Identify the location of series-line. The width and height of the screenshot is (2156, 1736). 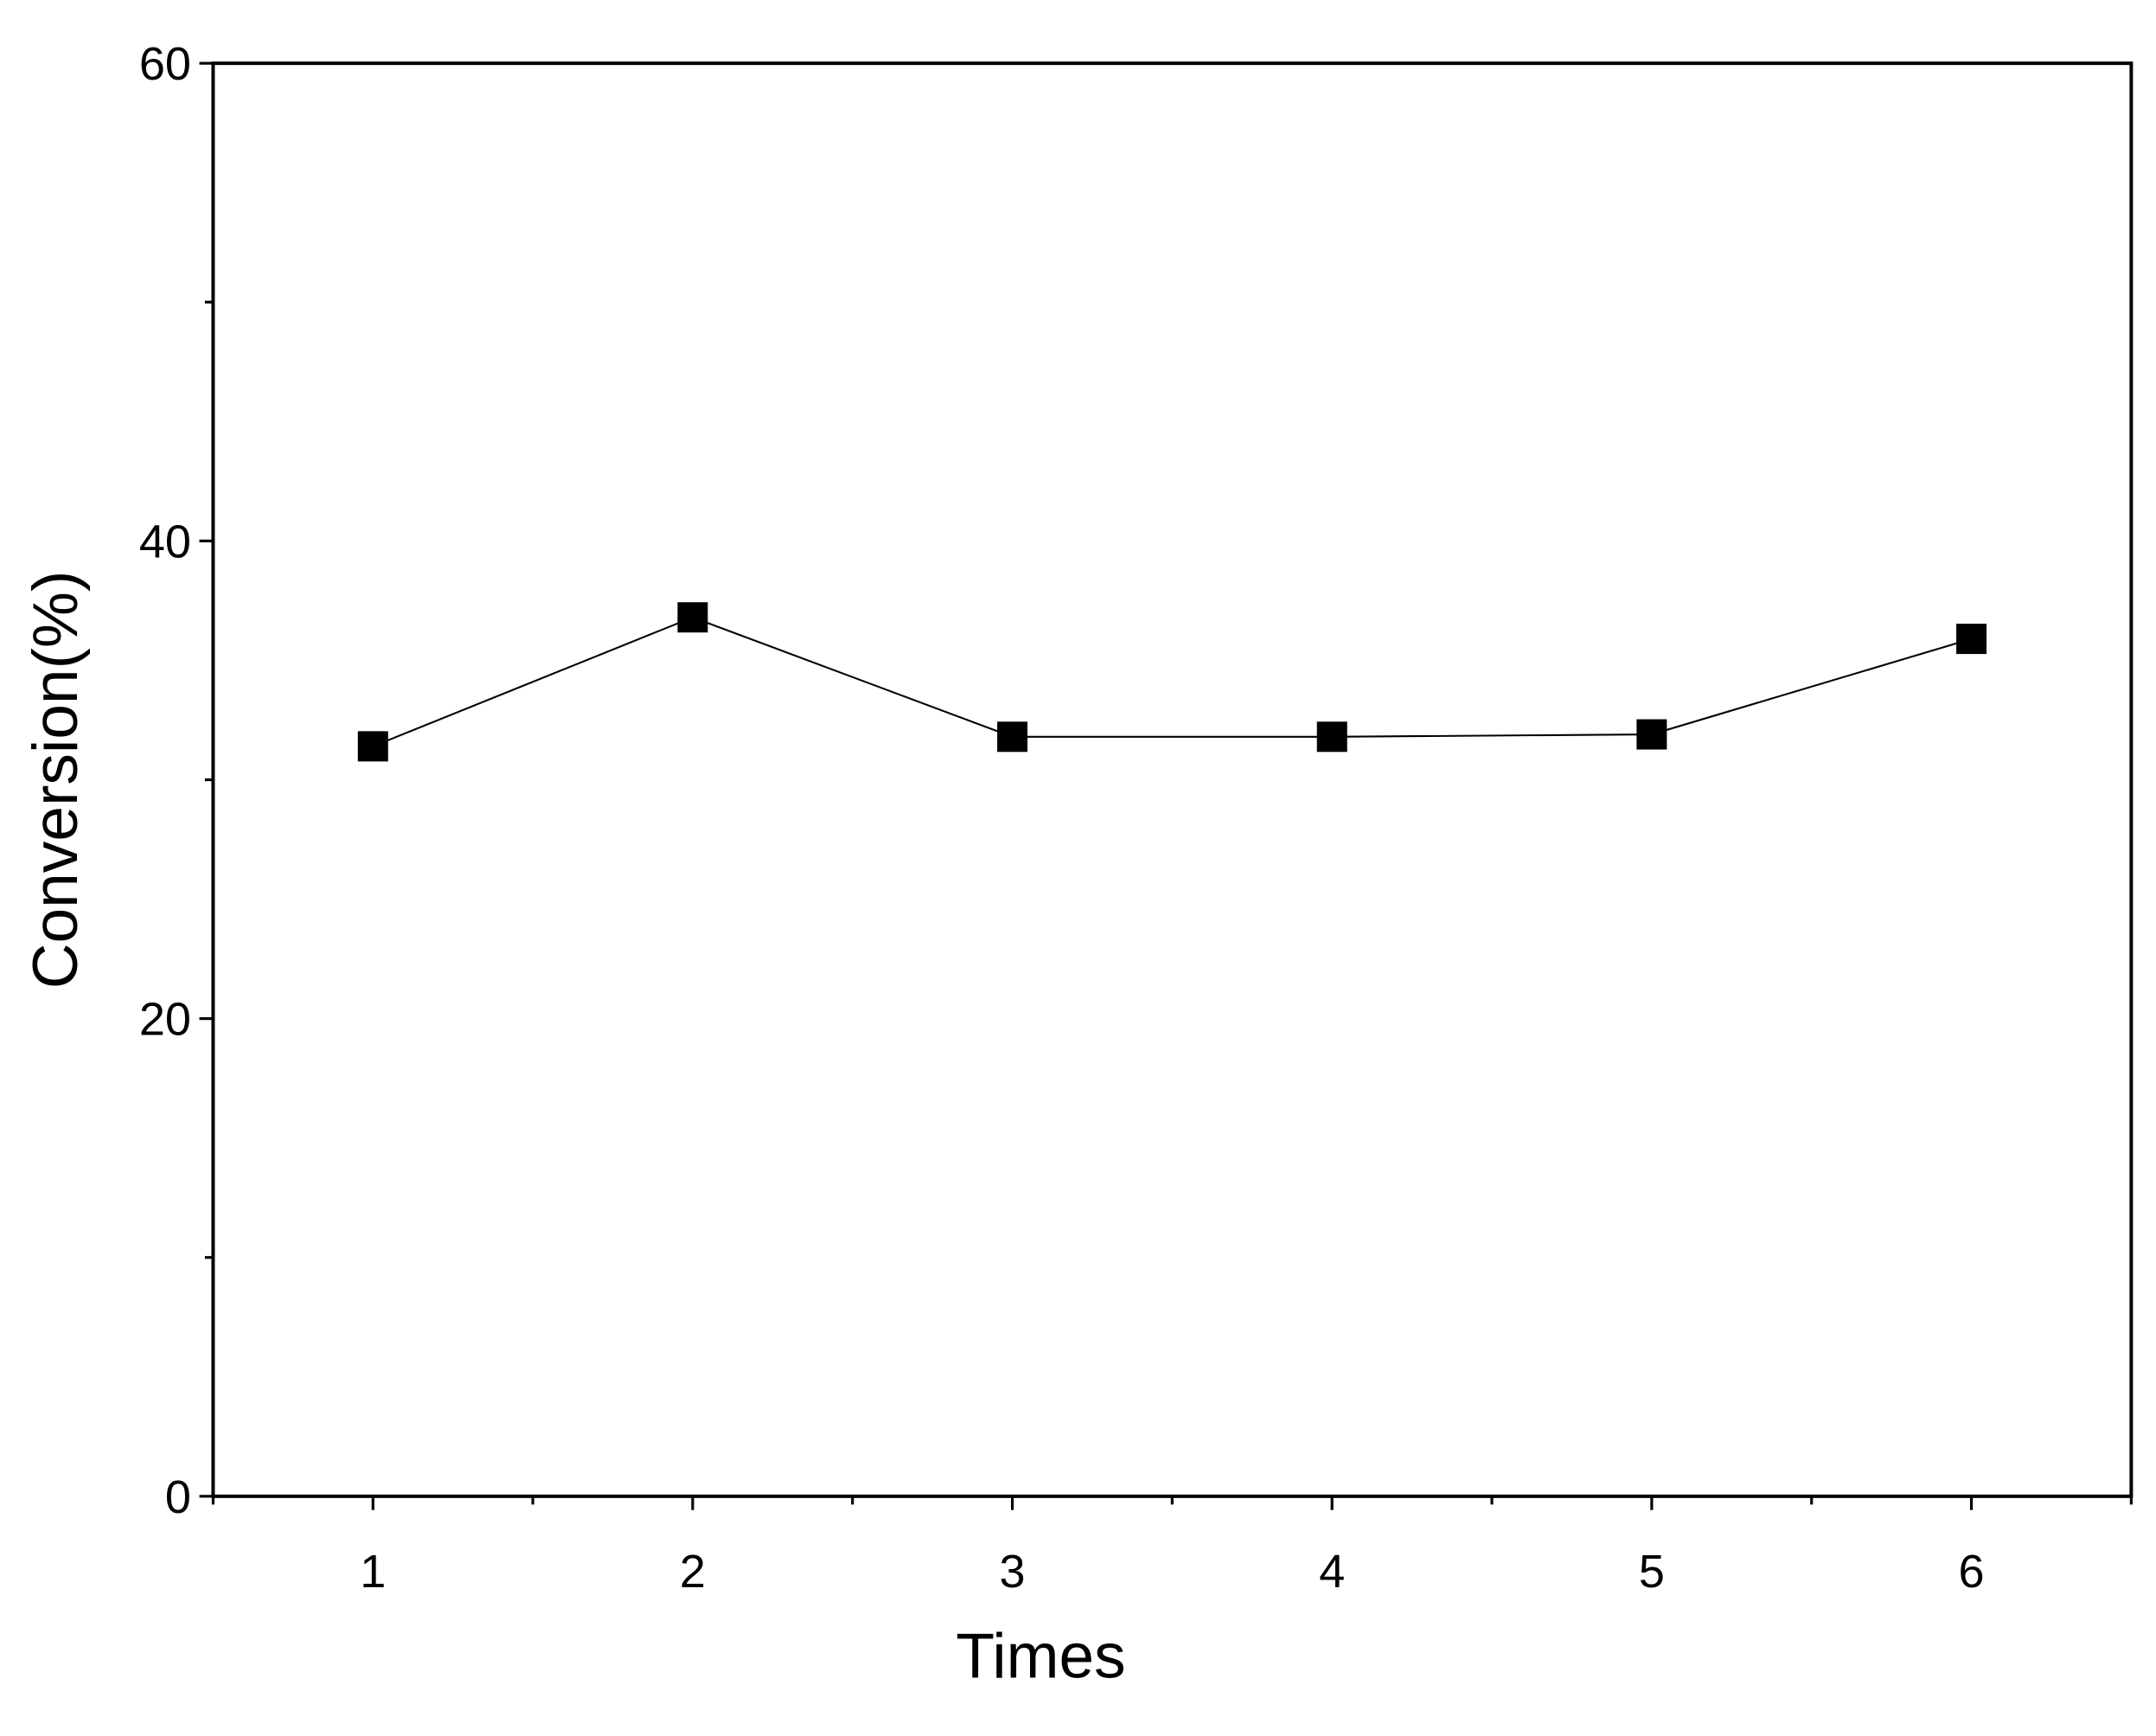
(1172, 681).